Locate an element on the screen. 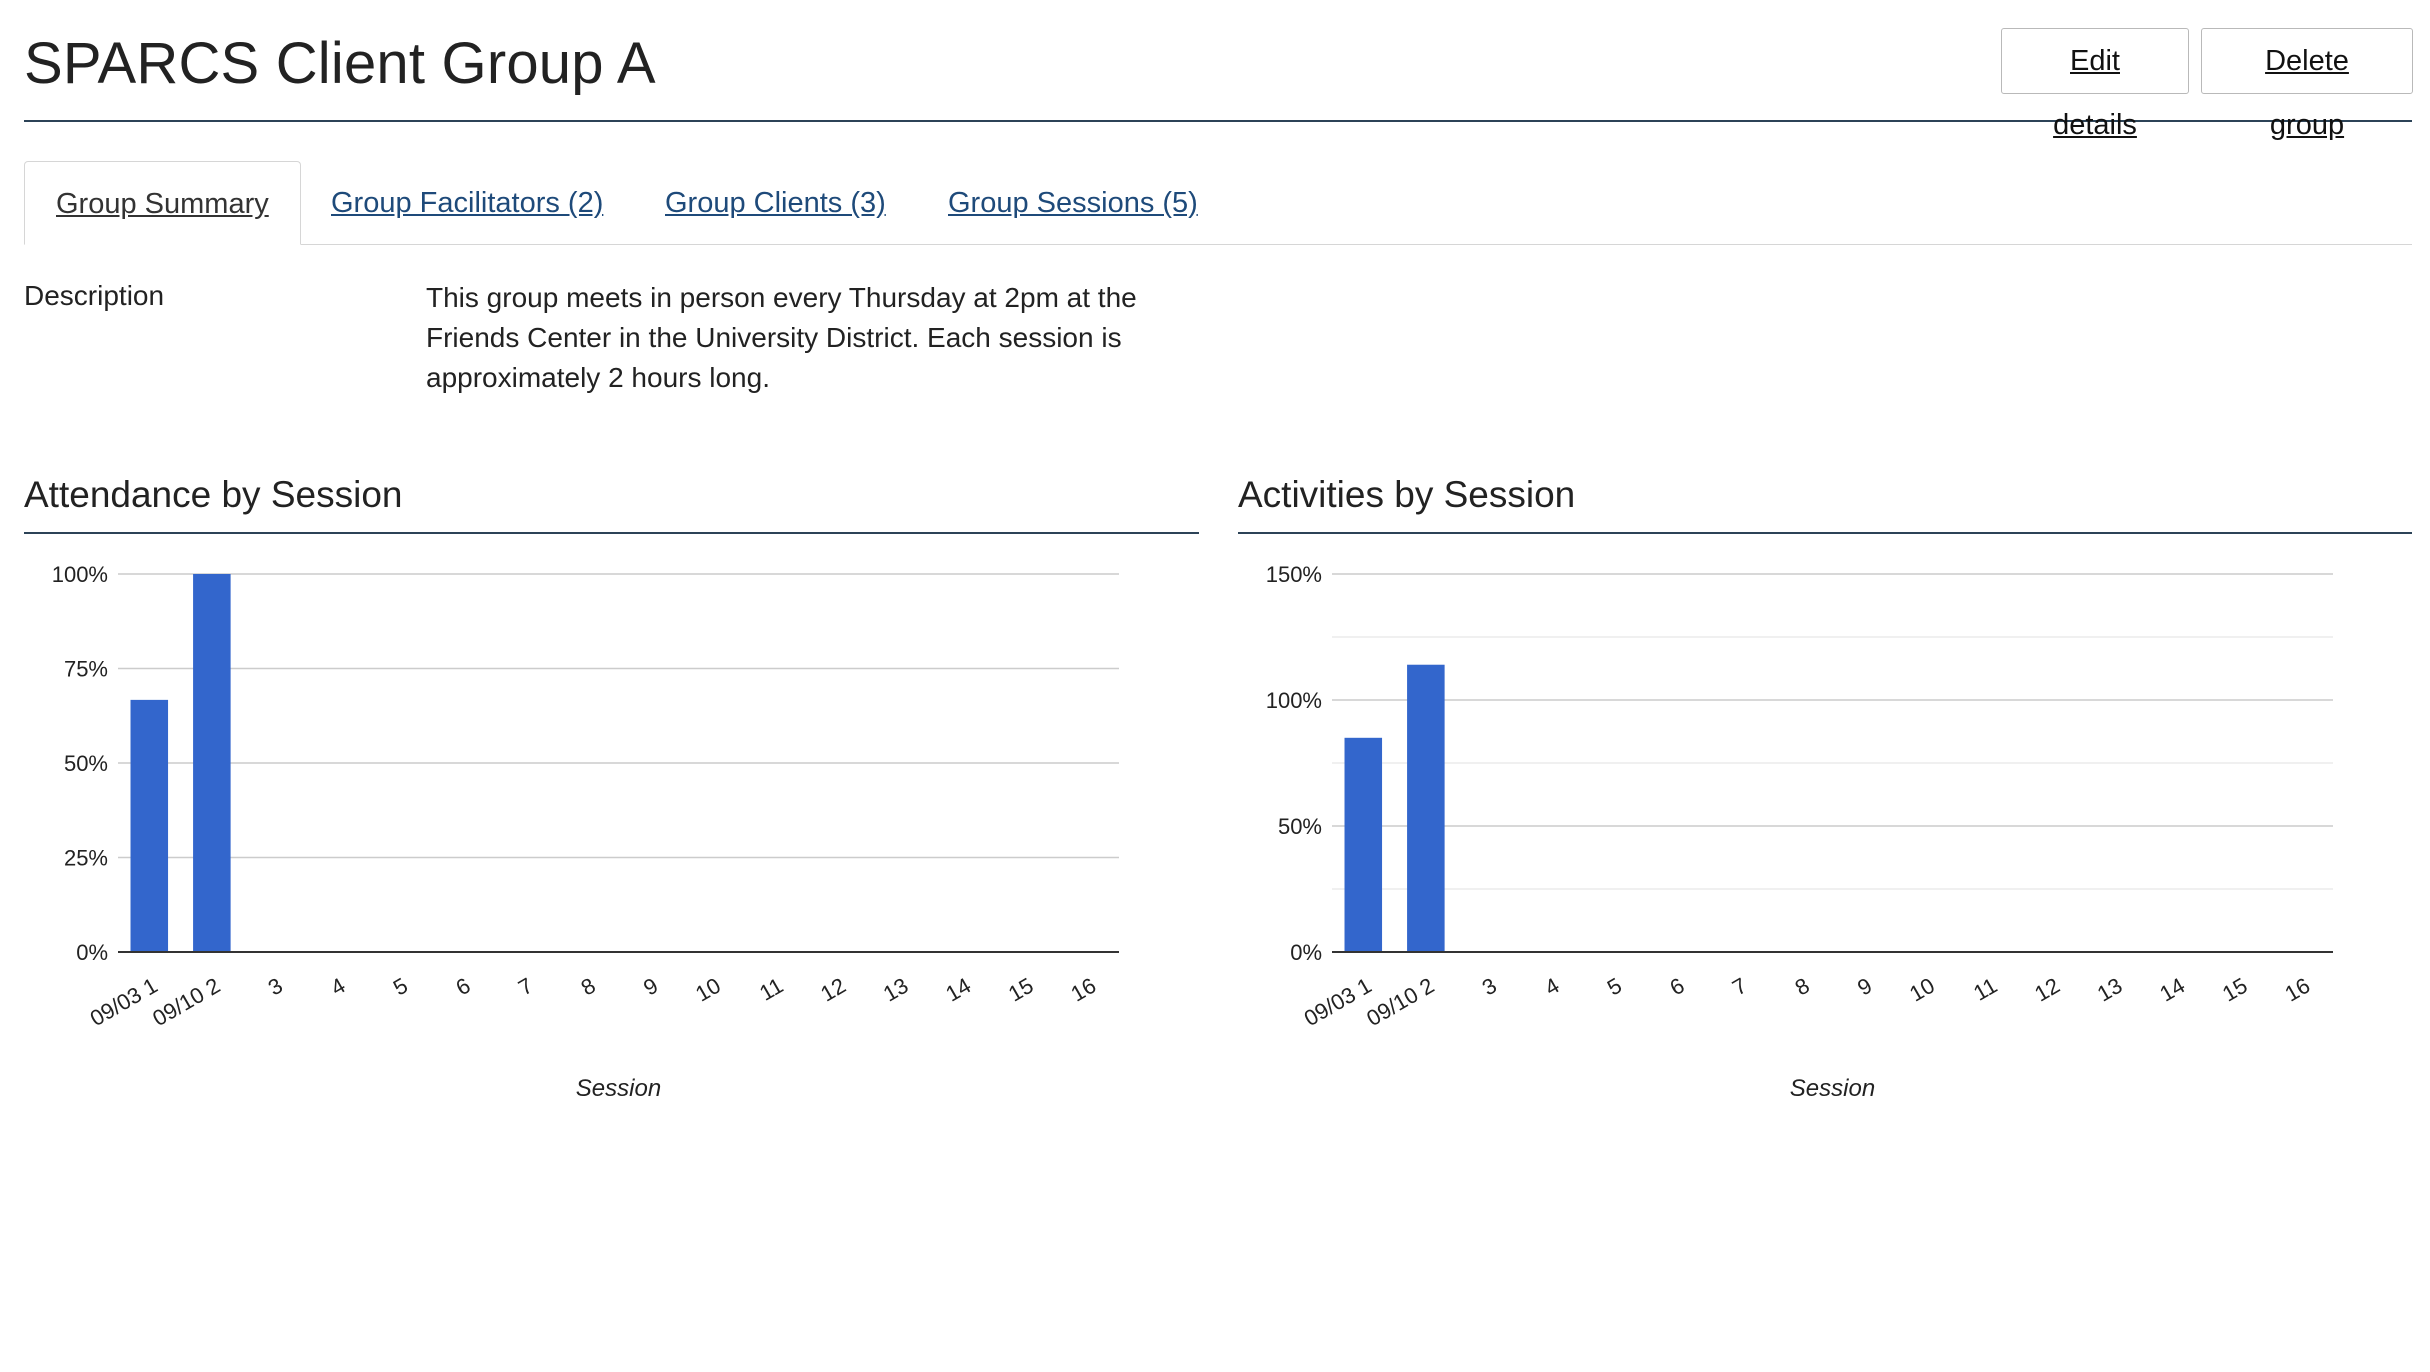  tab-group-facilitators: Group Facilitators (2) is located at coordinates (467, 203).